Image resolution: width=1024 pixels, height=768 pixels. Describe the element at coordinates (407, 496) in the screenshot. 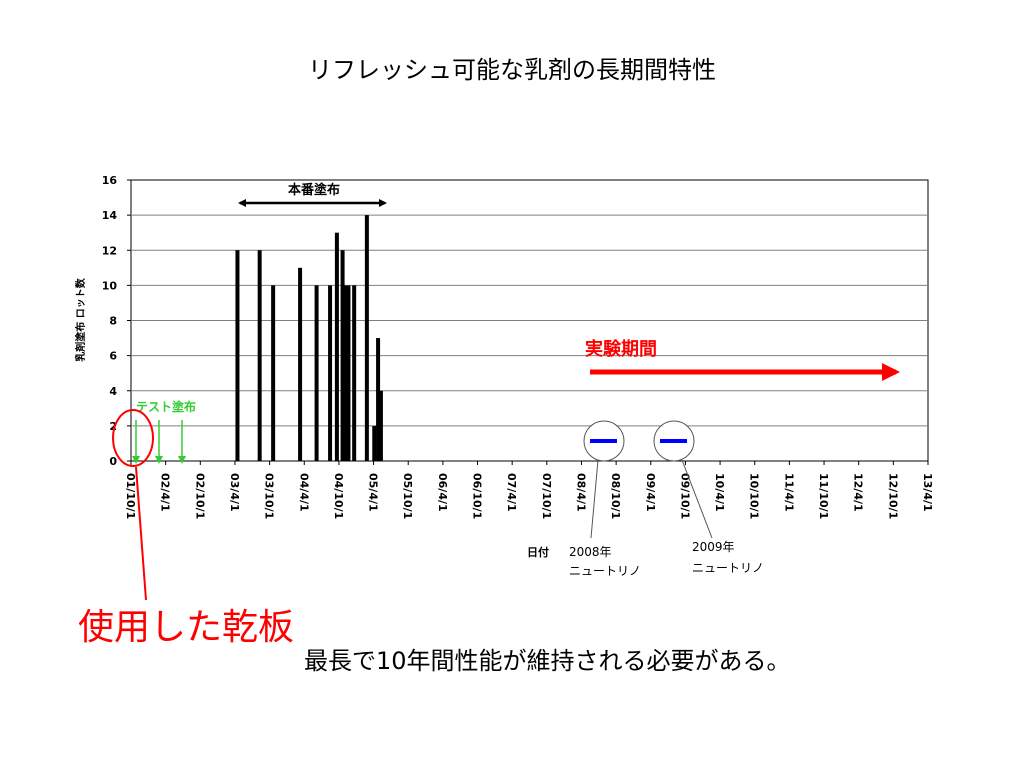

I see `x-tick-label: 05/10/1` at that location.